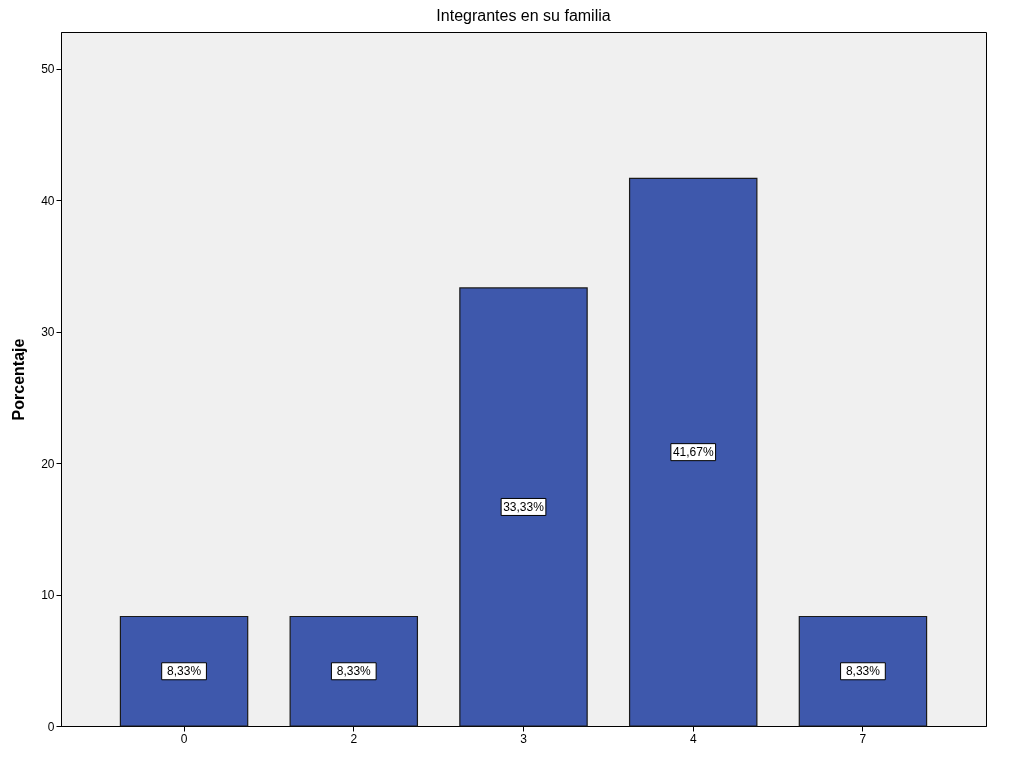 This screenshot has width=1025, height=769. Describe the element at coordinates (19, 379) in the screenshot. I see `y-axis-title: Porcentaje` at that location.